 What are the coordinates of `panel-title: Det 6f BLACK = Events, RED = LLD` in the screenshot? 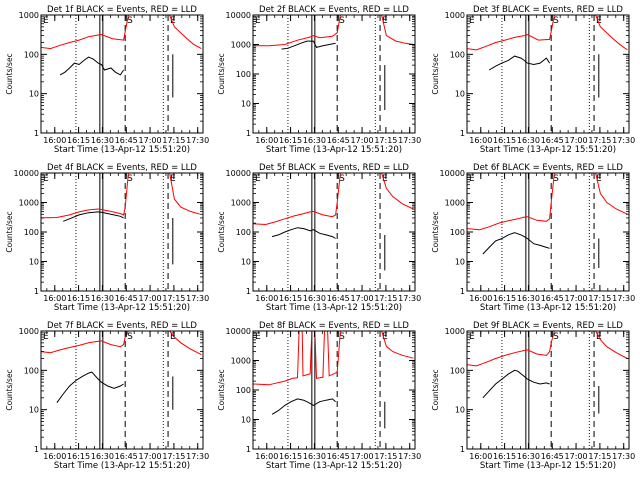 It's located at (548, 168).